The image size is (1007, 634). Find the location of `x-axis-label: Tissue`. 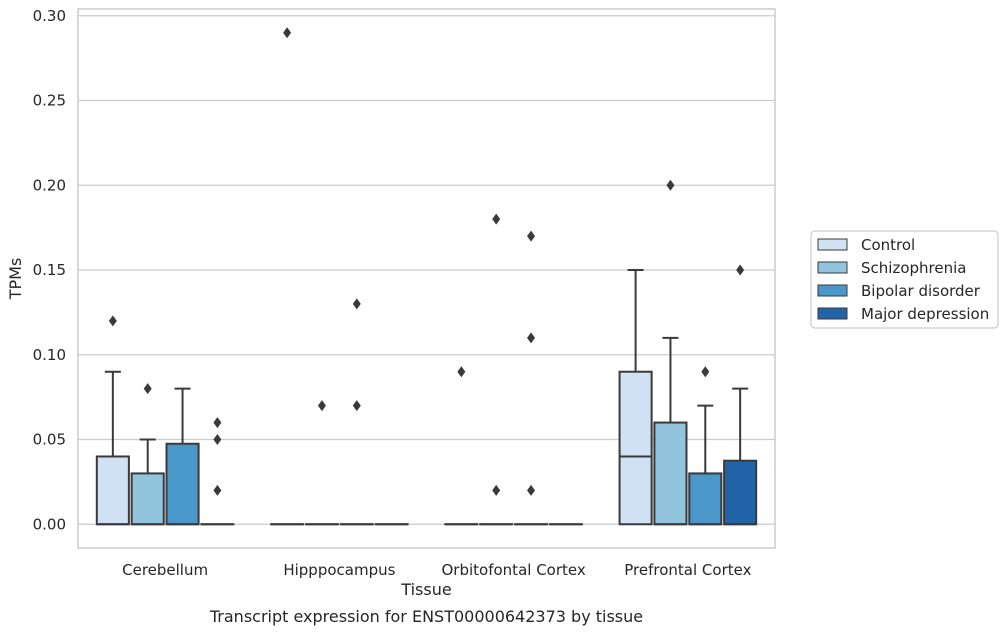

x-axis-label: Tissue is located at coordinates (425, 589).